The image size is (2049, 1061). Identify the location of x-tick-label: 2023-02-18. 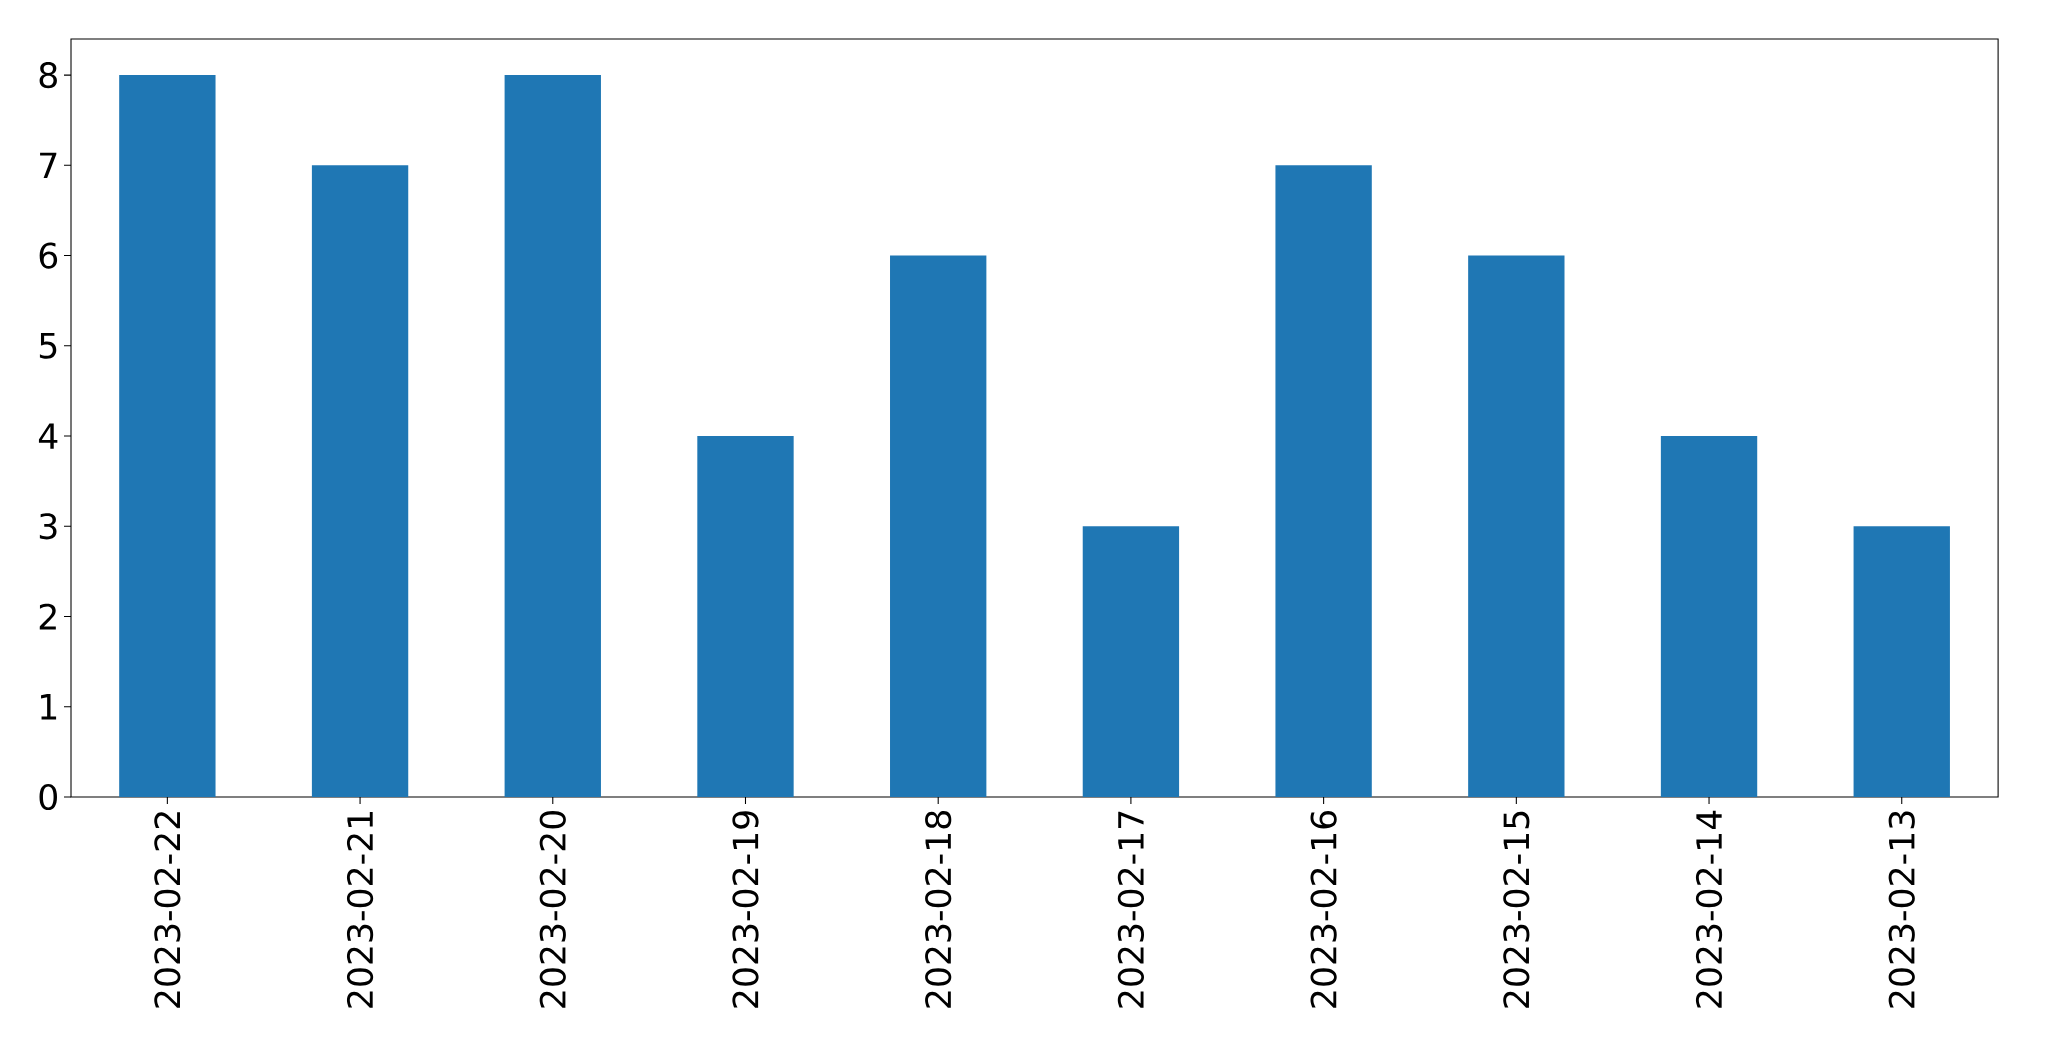
(938, 909).